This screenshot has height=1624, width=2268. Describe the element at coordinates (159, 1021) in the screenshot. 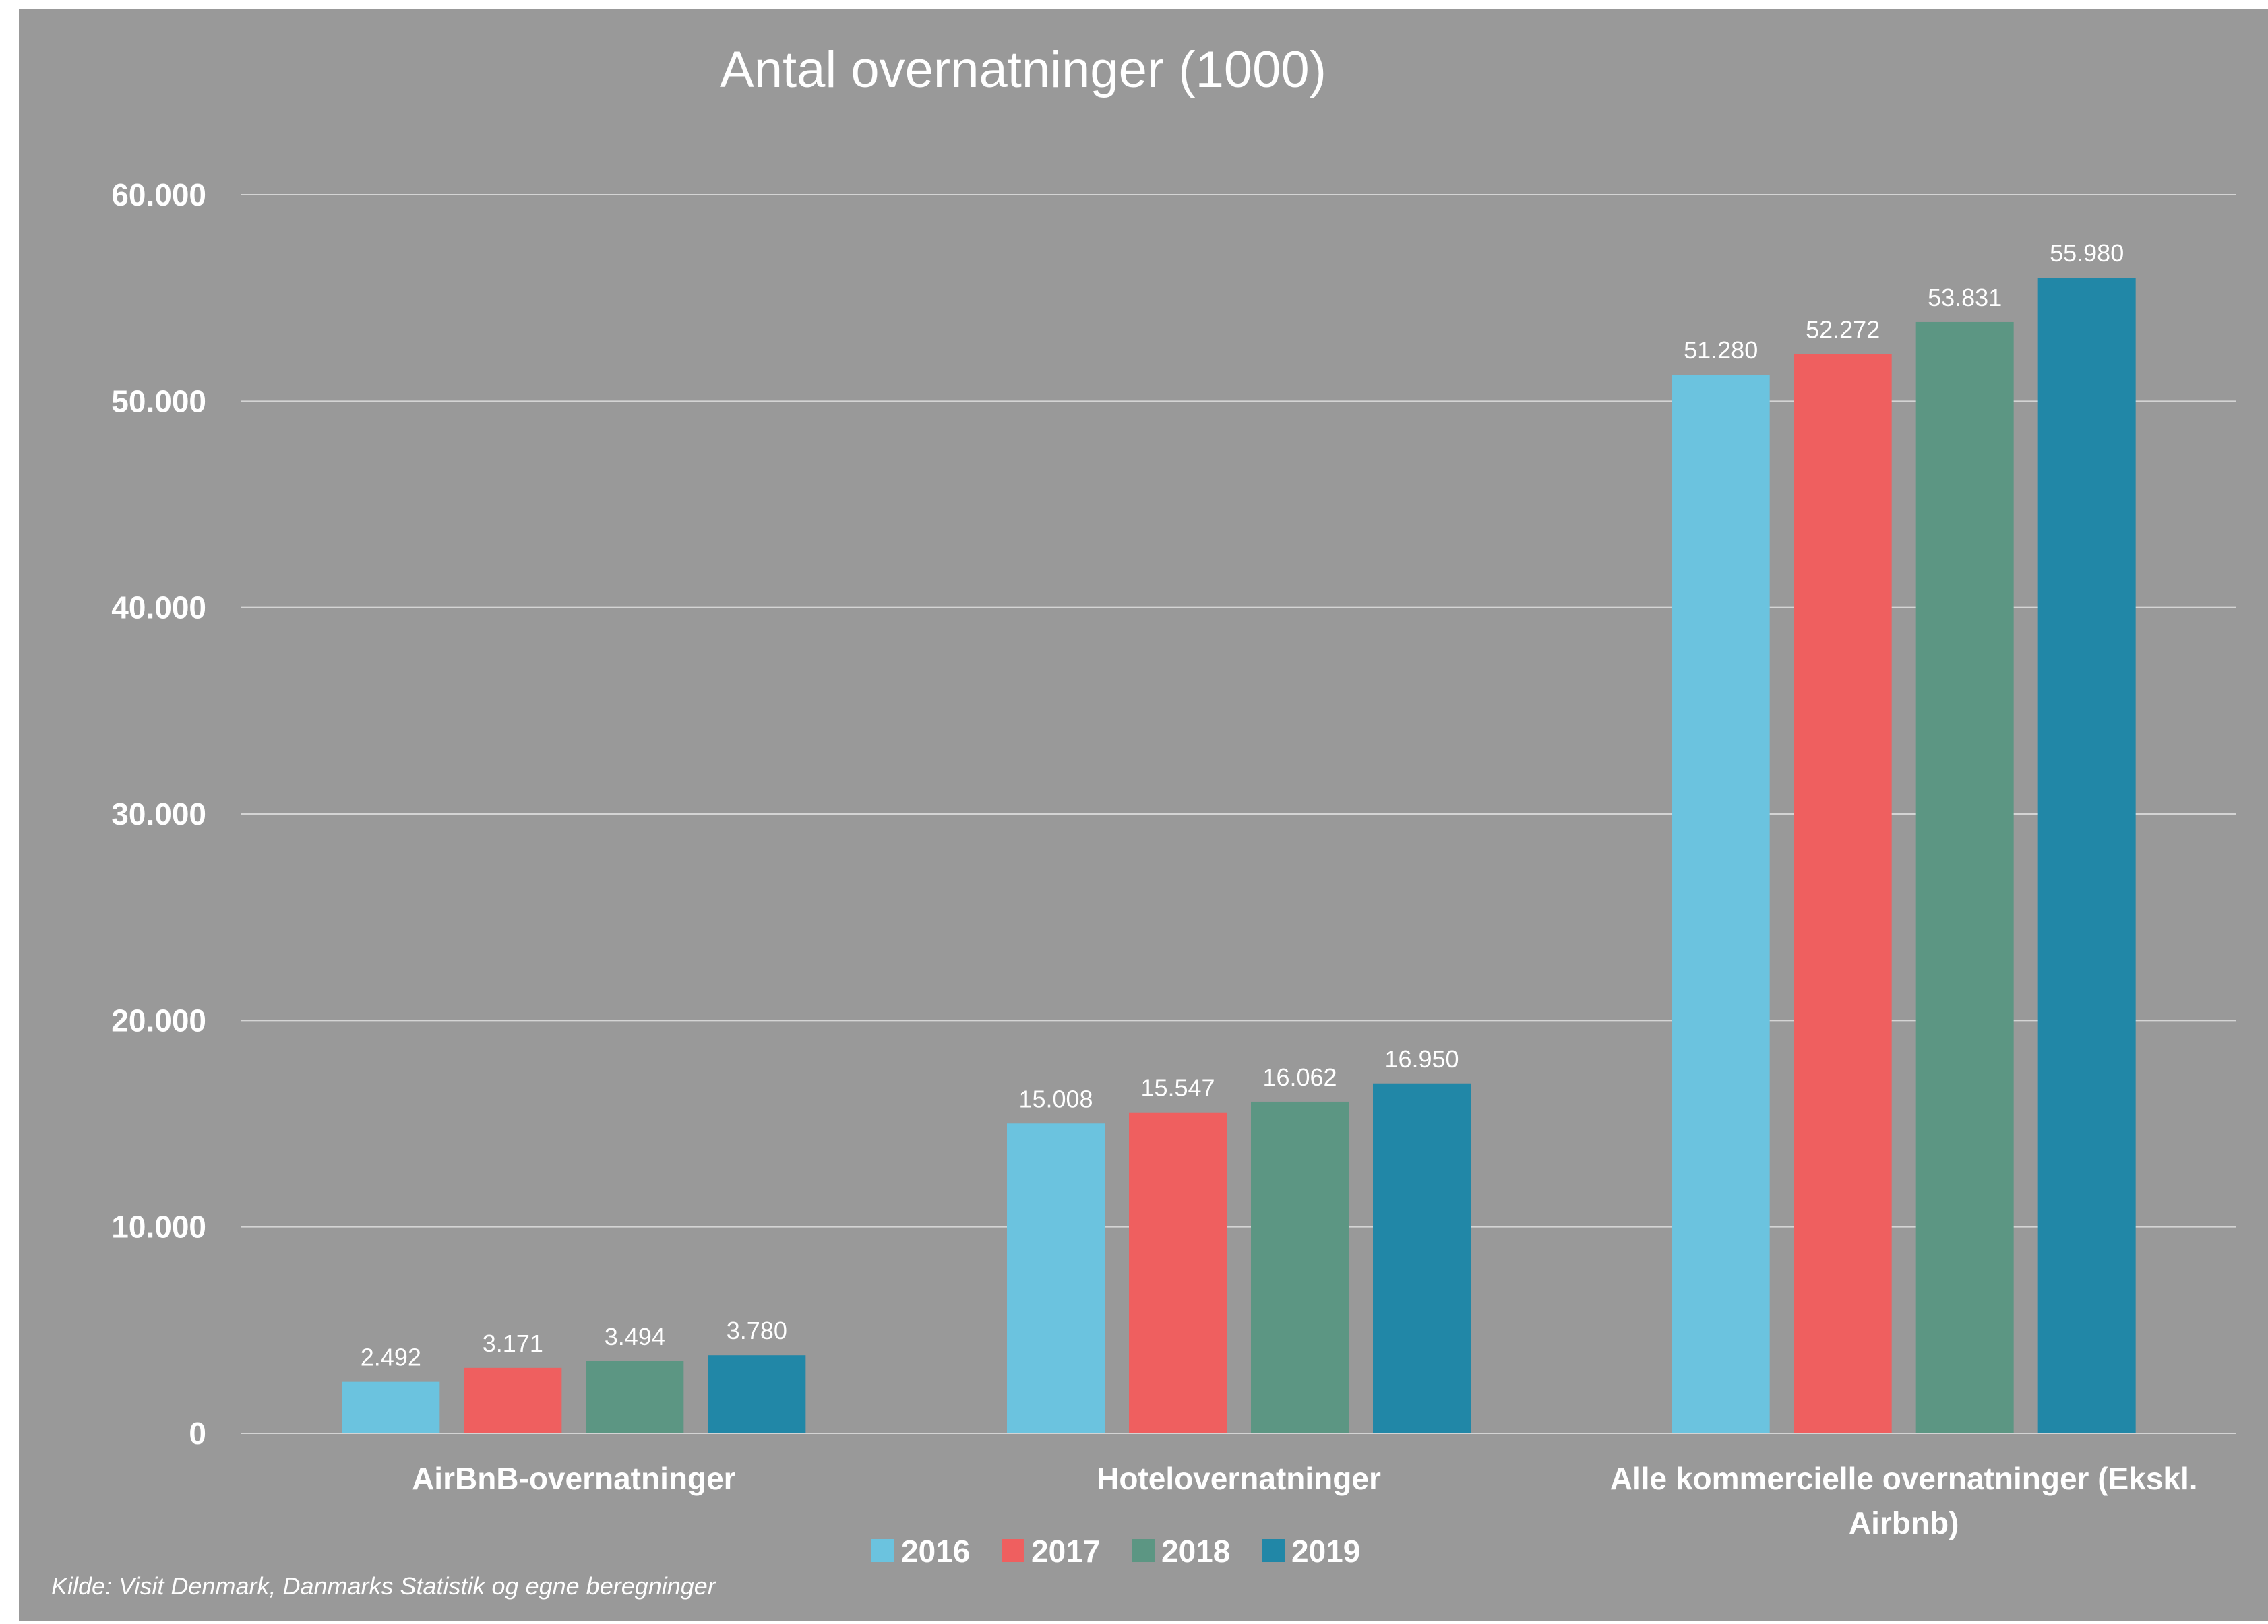

I see `y-tick-label: 20.000` at that location.